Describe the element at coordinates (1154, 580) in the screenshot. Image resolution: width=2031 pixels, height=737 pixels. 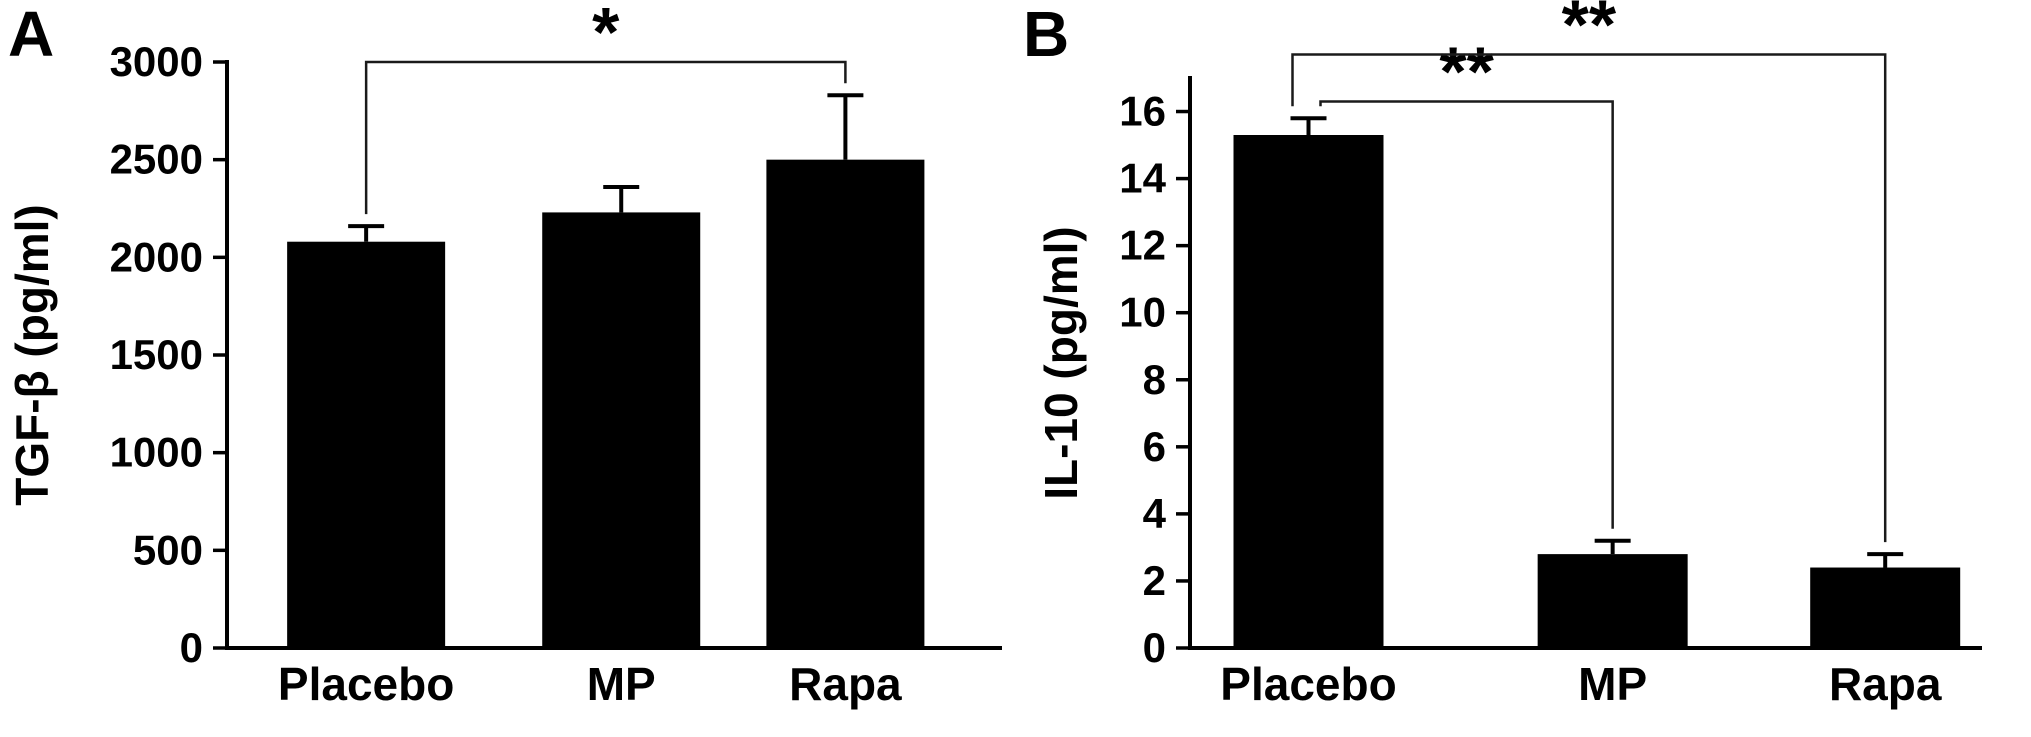
I see `y-tick-label: 2` at that location.